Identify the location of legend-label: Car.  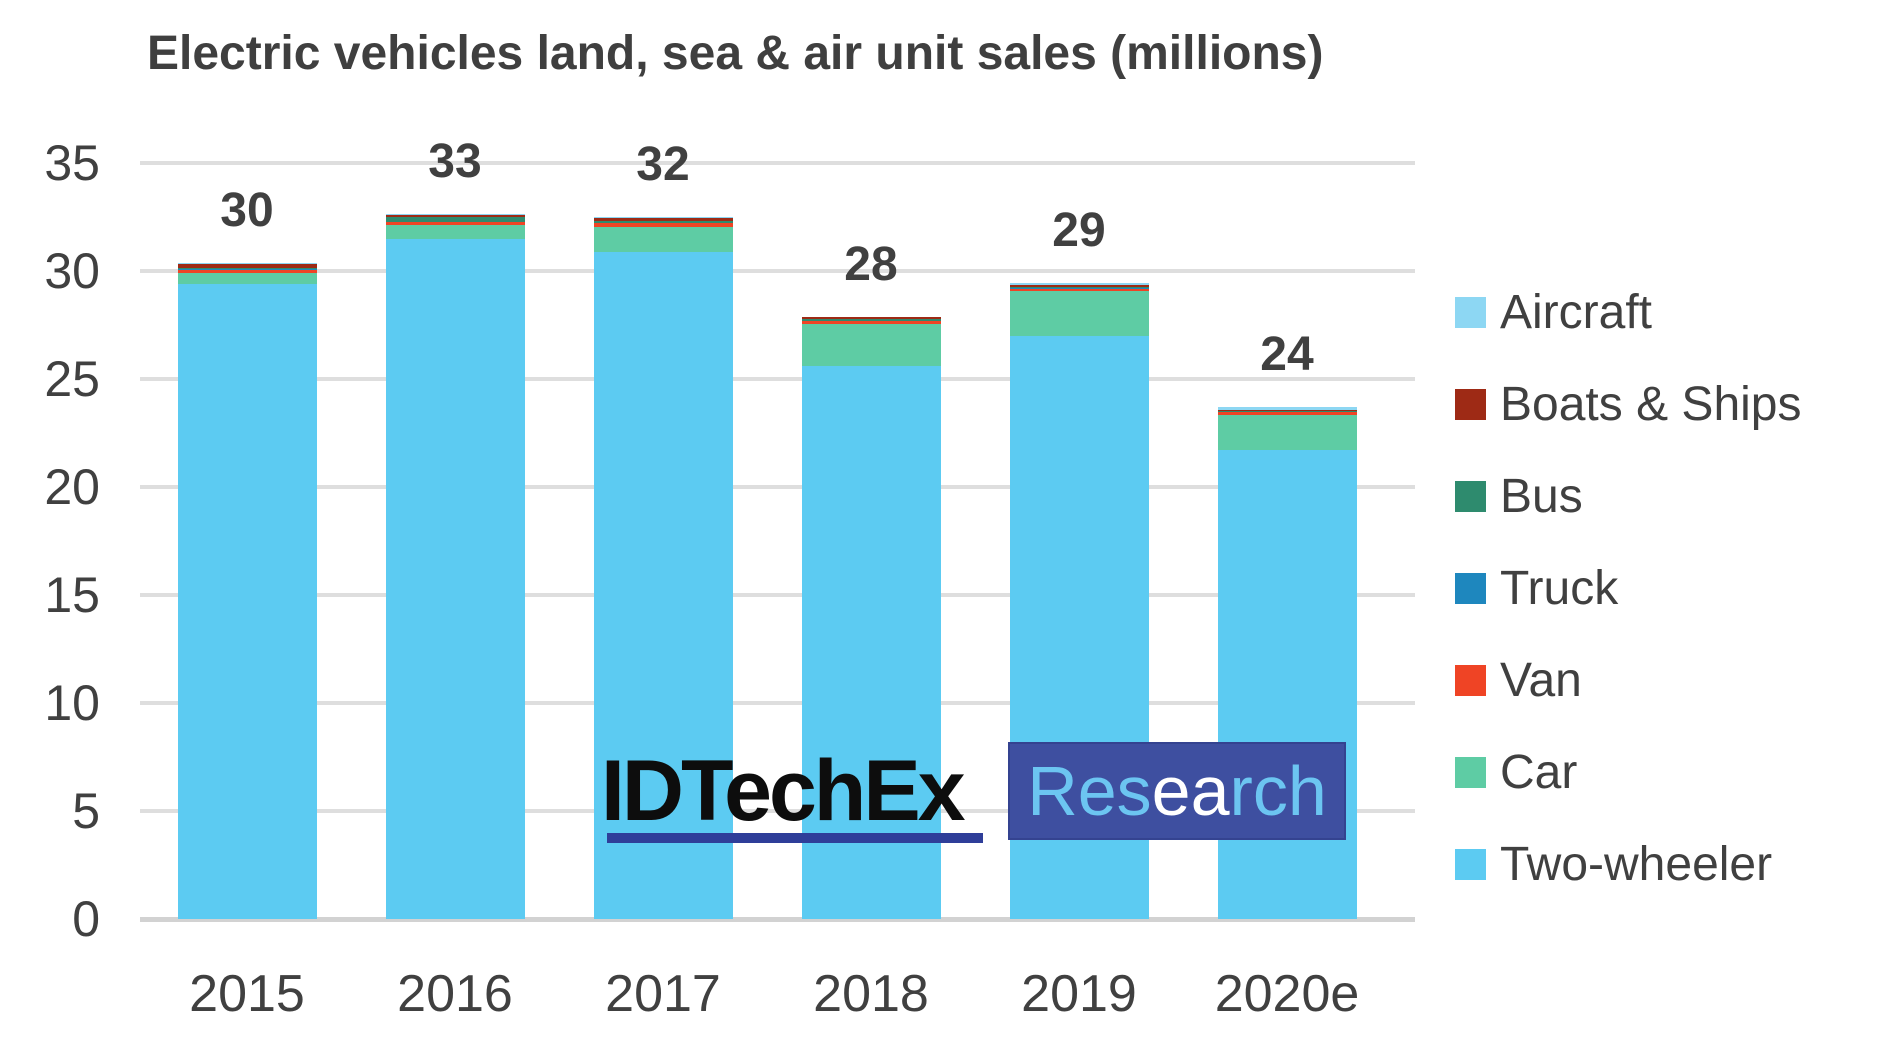
(1539, 772).